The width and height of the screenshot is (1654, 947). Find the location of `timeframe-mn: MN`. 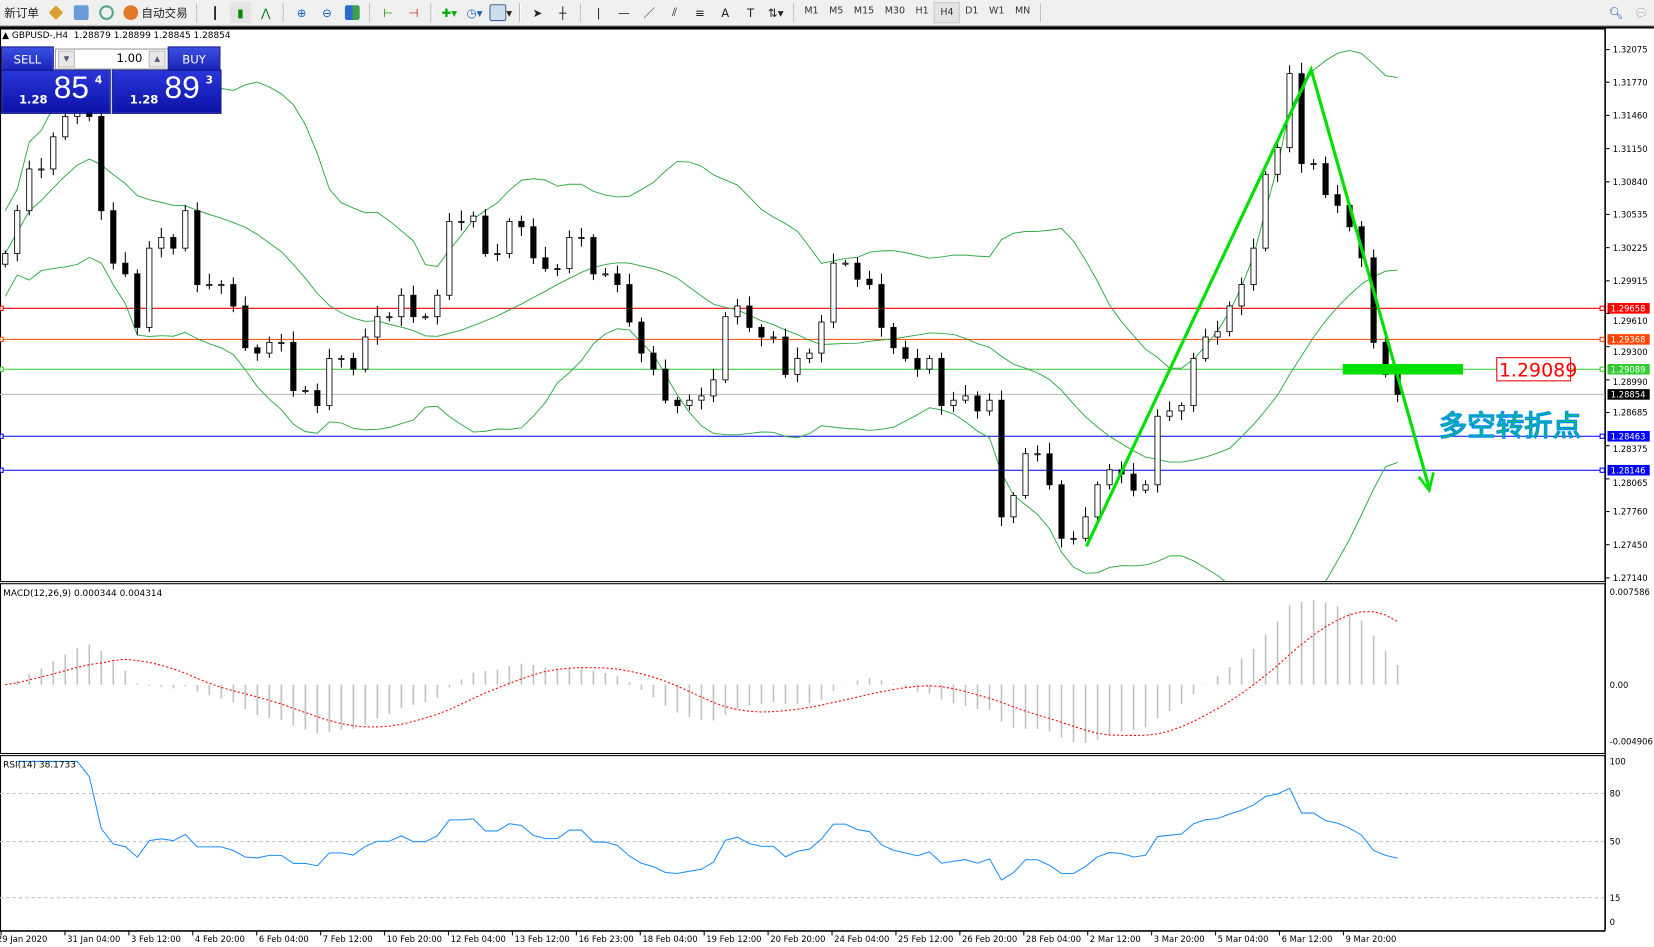

timeframe-mn: MN is located at coordinates (1022, 11).